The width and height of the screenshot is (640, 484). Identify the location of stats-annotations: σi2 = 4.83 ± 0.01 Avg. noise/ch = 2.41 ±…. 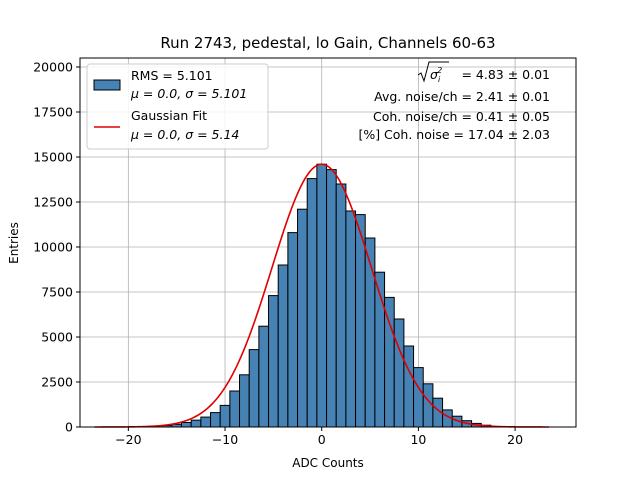
(454, 101).